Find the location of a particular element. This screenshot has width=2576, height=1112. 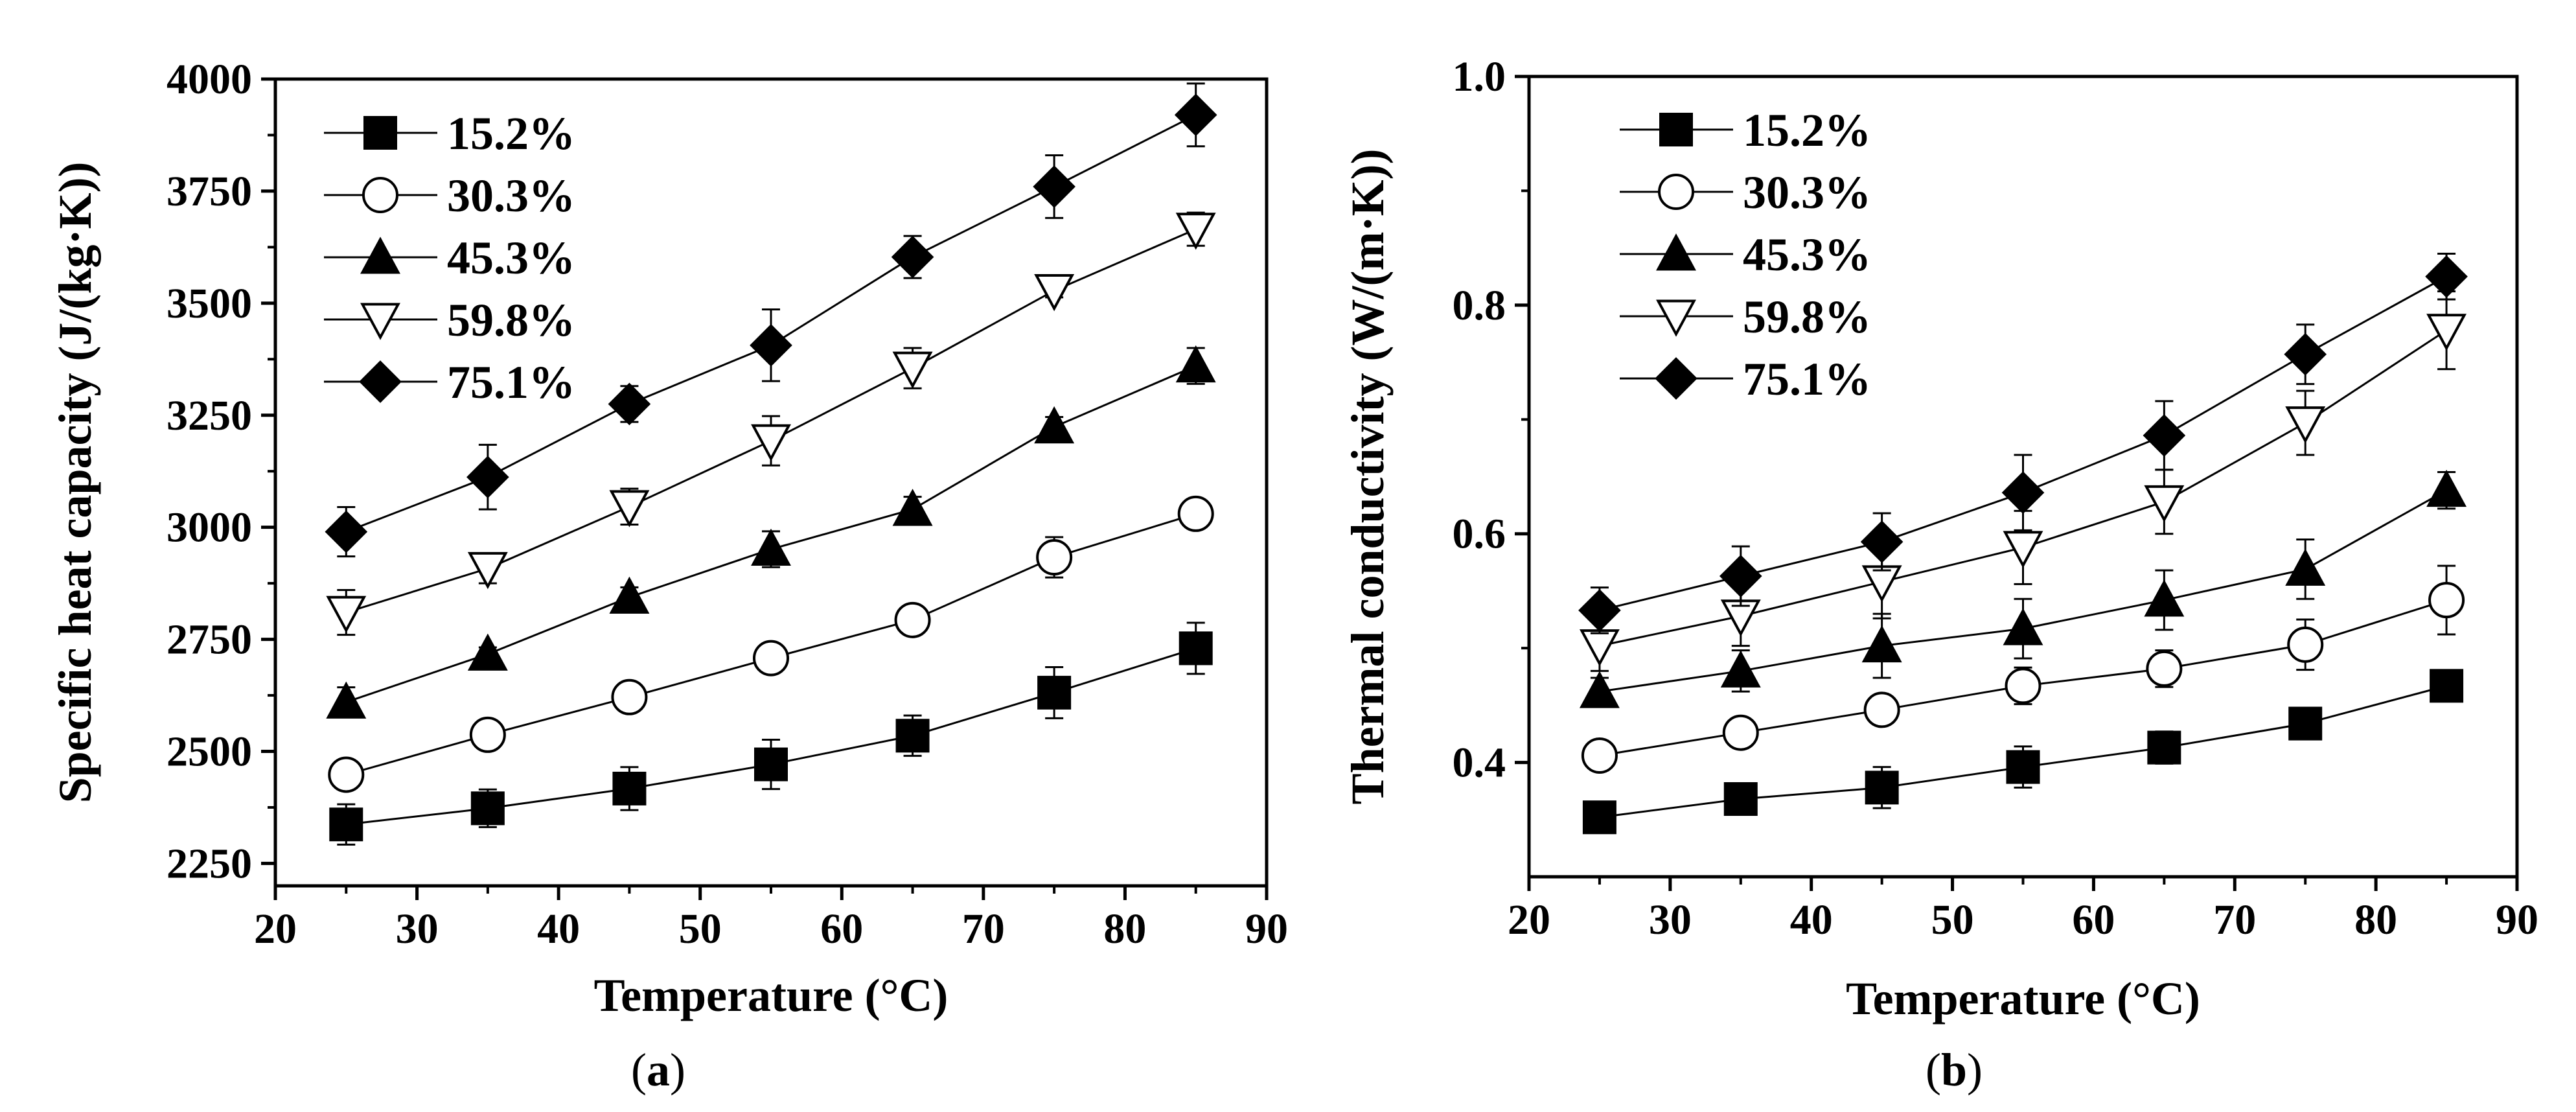

series-45.3% is located at coordinates (2023, 588).